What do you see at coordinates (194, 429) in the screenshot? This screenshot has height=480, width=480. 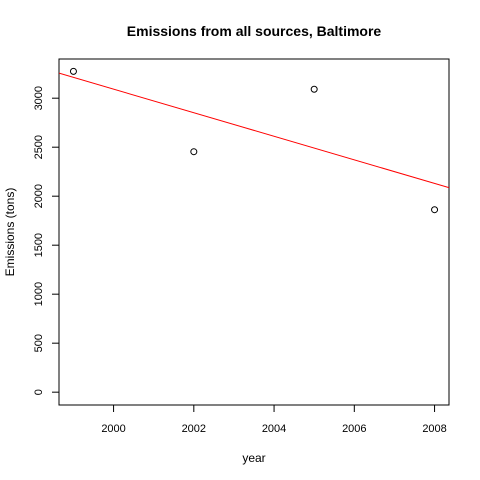 I see `x-tick-label: 2002` at bounding box center [194, 429].